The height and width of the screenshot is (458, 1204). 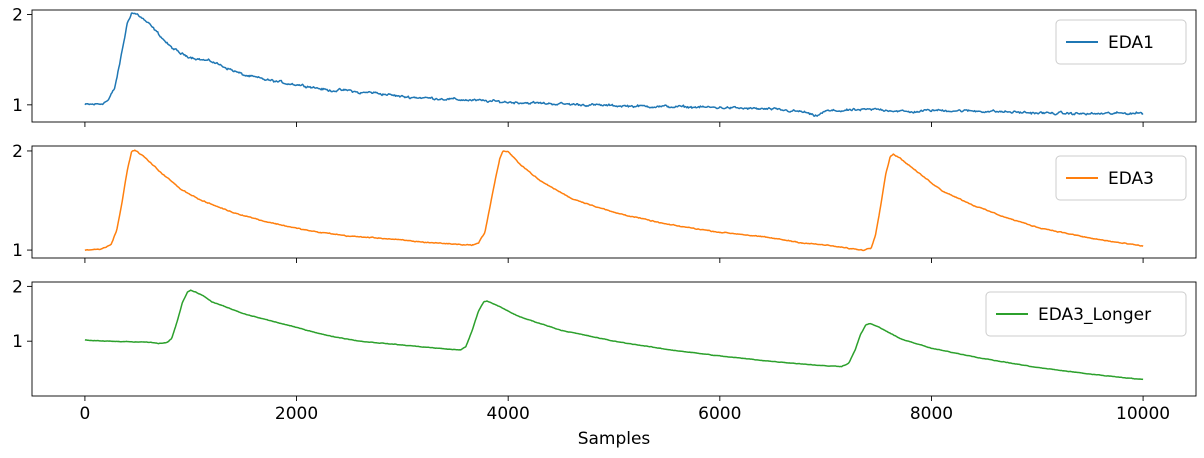 What do you see at coordinates (1143, 414) in the screenshot?
I see `x-tick-label: 10000` at bounding box center [1143, 414].